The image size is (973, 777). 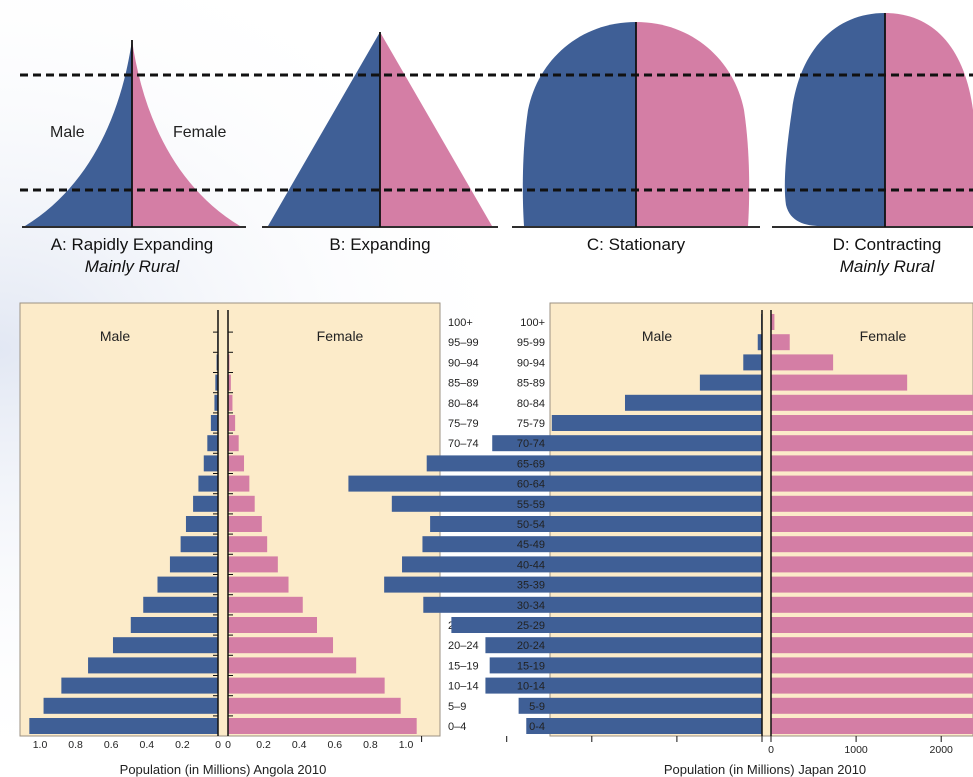 What do you see at coordinates (324, 129) in the screenshot?
I see `pyramid-b-male-half` at bounding box center [324, 129].